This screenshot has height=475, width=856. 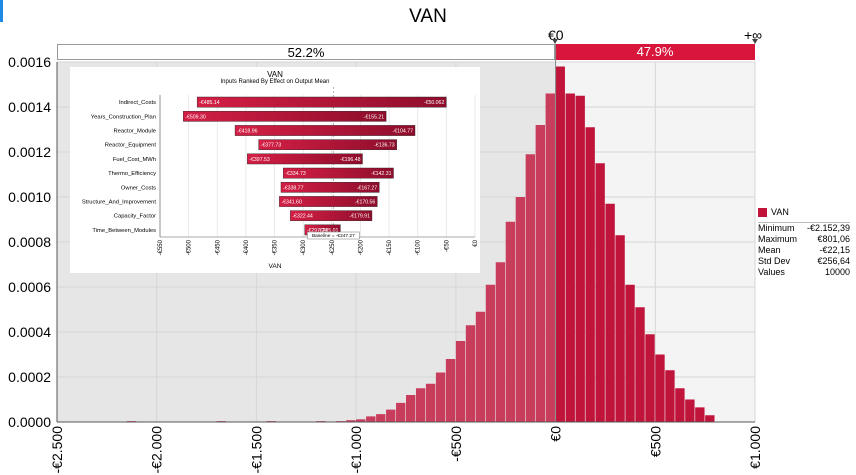 What do you see at coordinates (828, 228) in the screenshot?
I see `stat-value: -€2.152,39` at bounding box center [828, 228].